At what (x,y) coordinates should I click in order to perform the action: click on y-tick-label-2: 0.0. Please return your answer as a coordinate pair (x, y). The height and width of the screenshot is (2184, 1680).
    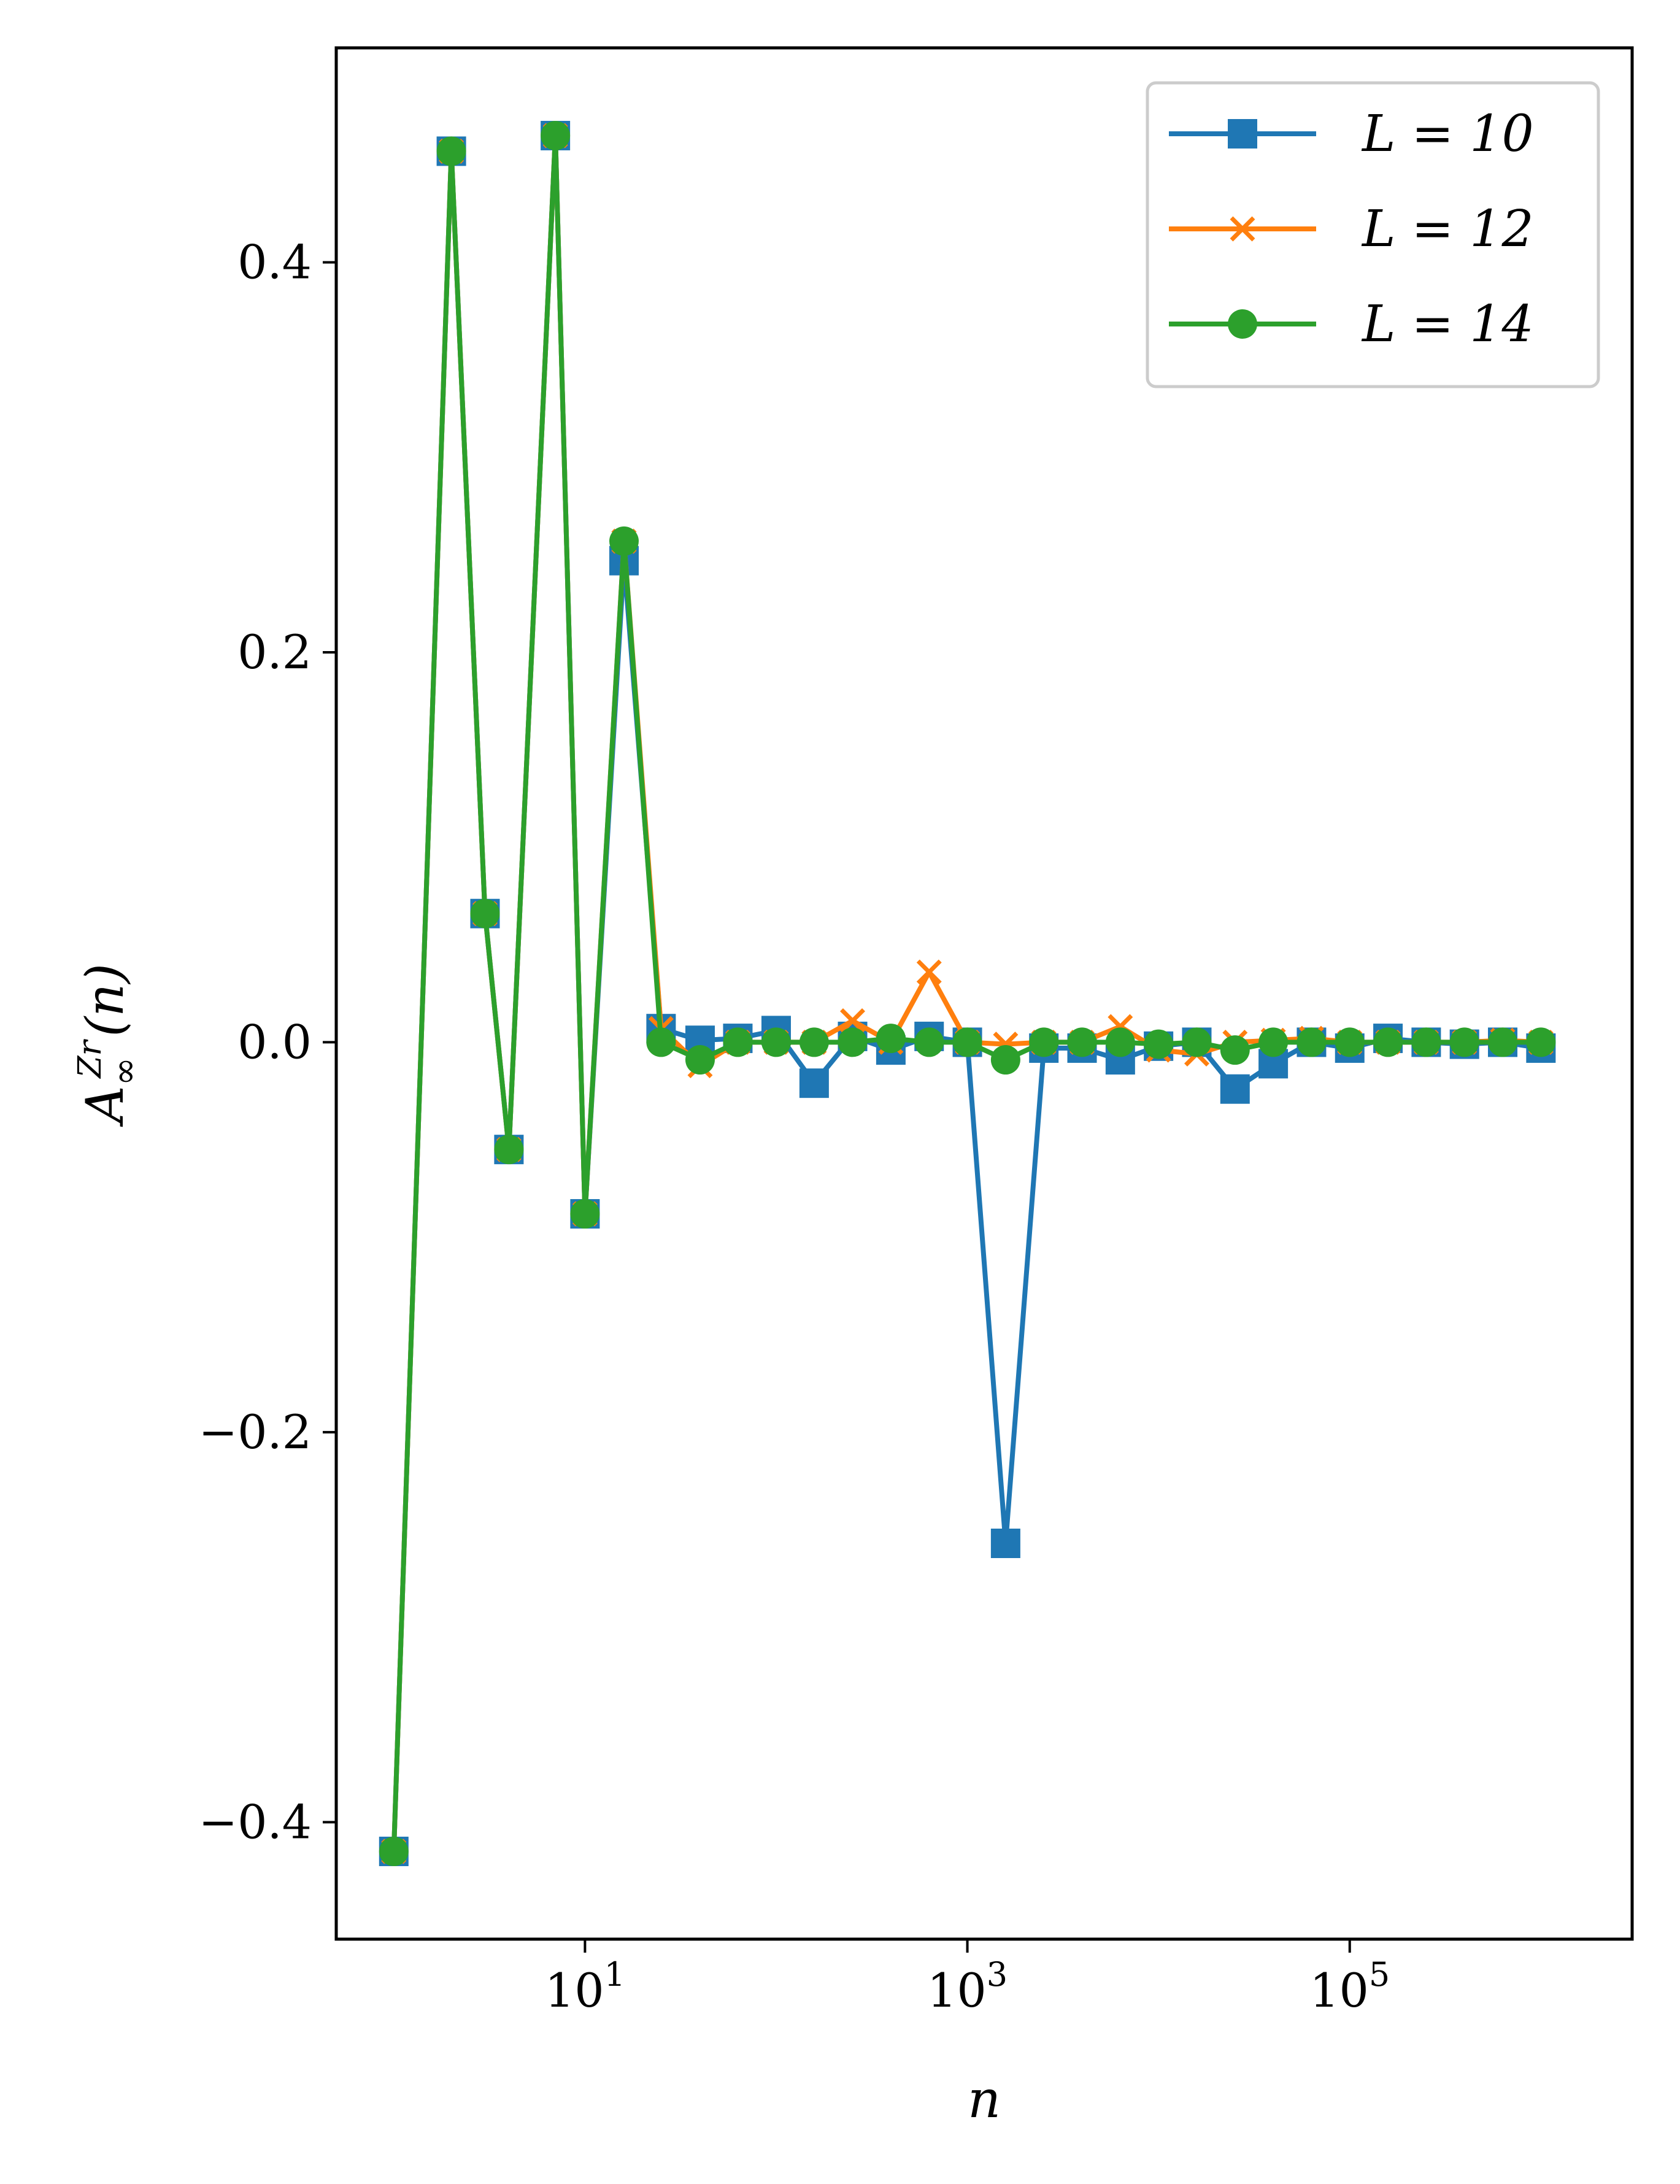
    Looking at the image, I should click on (275, 1041).